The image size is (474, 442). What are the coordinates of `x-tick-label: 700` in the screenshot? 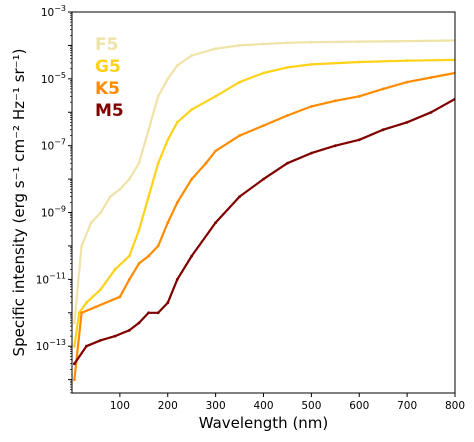 It's located at (407, 406).